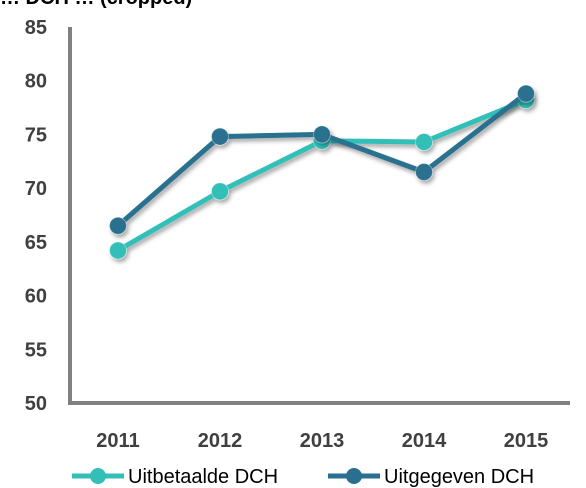 Image resolution: width=586 pixels, height=488 pixels. I want to click on legend-item: Uitgegeven DCH, so click(431, 477).